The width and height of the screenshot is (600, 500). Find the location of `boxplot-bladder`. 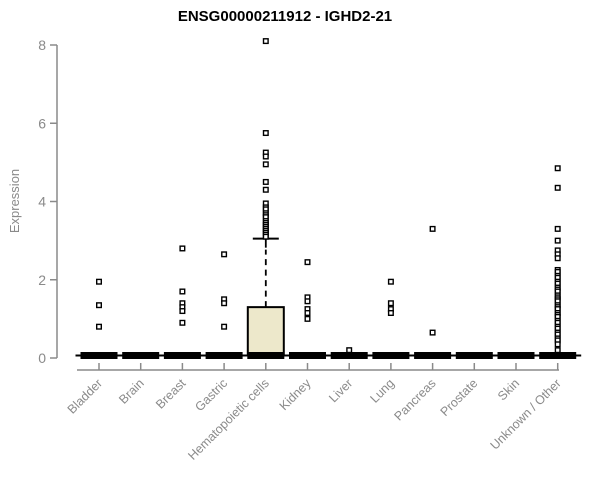

boxplot-bladder is located at coordinates (99, 318).